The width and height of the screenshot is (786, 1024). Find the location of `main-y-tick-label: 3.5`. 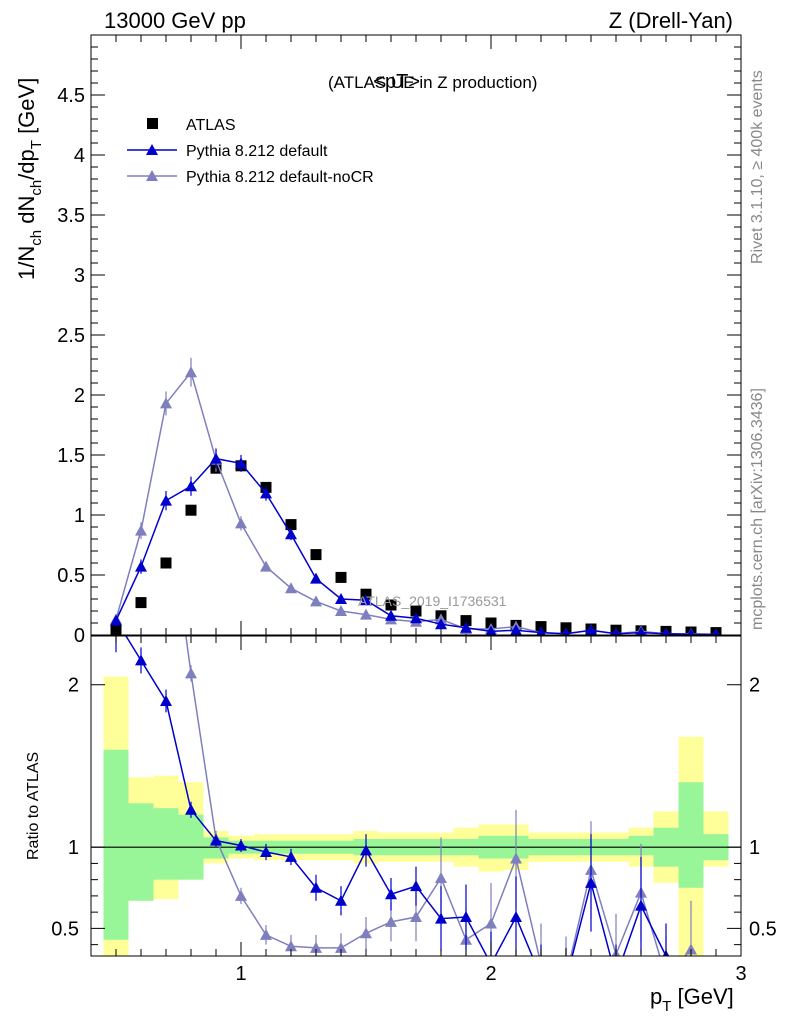

main-y-tick-label: 3.5 is located at coordinates (71, 216).